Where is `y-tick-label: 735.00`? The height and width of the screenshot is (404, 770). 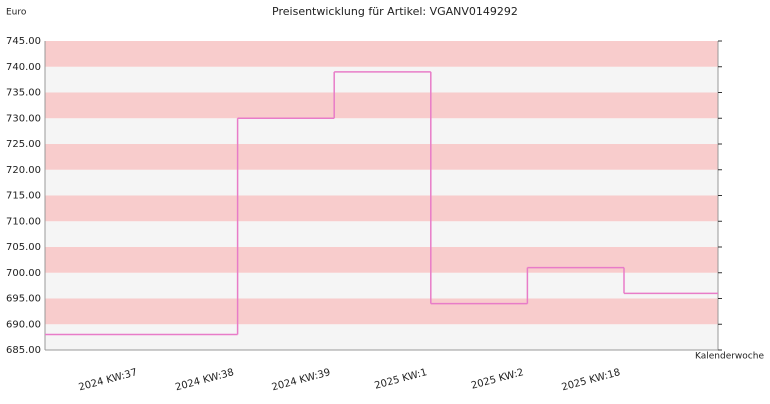 y-tick-label: 735.00 is located at coordinates (23, 93).